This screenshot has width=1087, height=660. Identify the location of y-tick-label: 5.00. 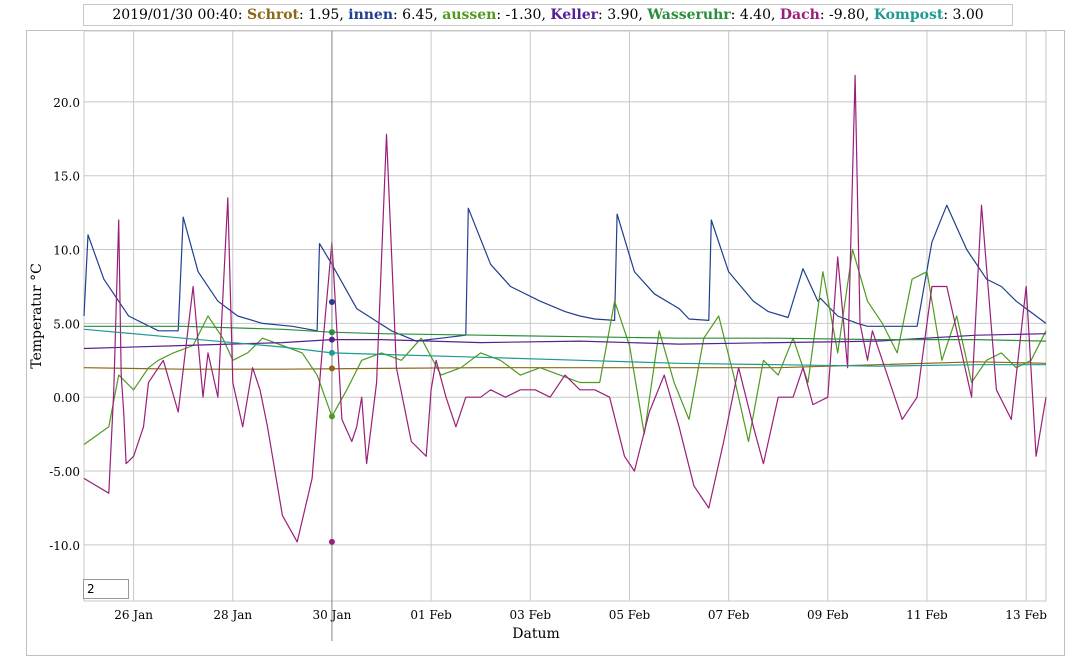
(66, 324).